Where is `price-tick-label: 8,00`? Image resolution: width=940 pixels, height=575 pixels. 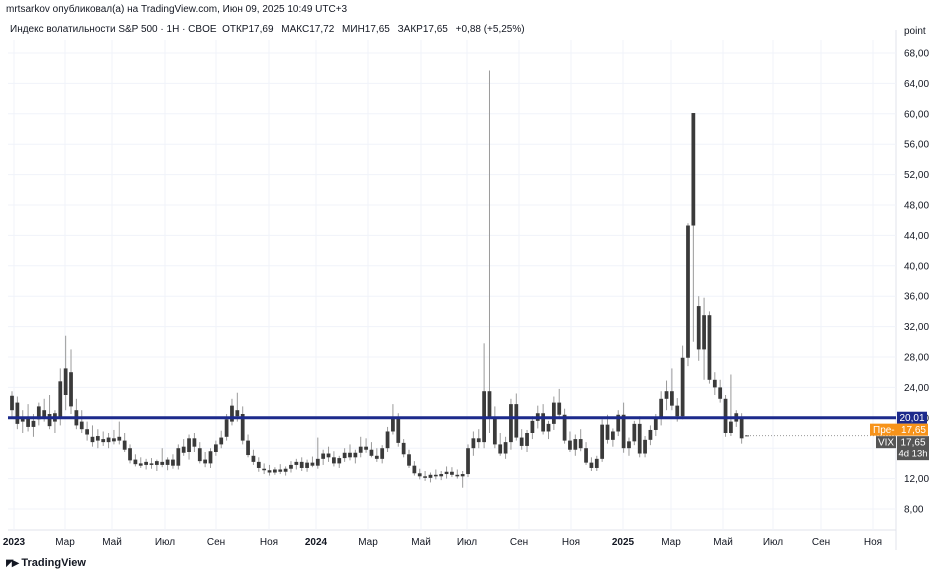 price-tick-label: 8,00 is located at coordinates (914, 510).